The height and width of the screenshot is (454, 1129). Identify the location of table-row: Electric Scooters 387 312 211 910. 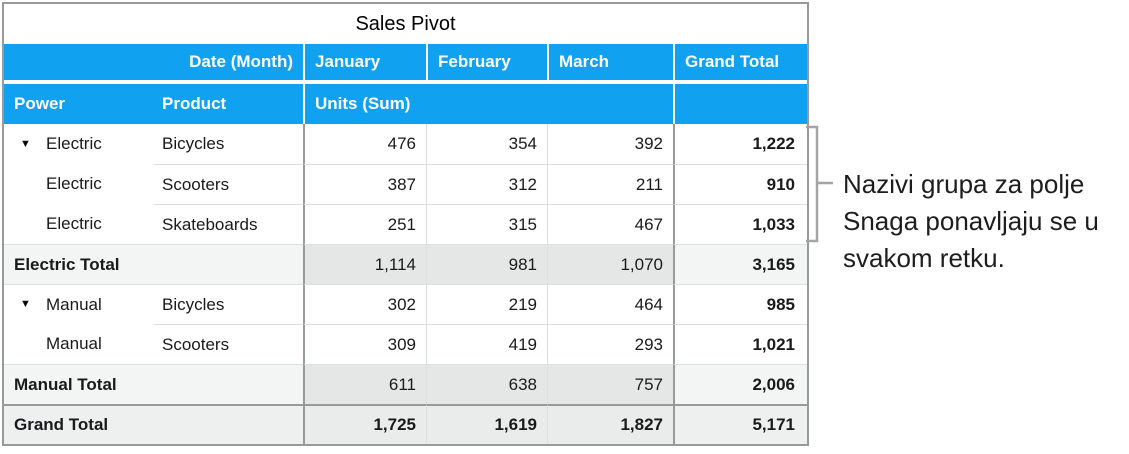
(405, 184).